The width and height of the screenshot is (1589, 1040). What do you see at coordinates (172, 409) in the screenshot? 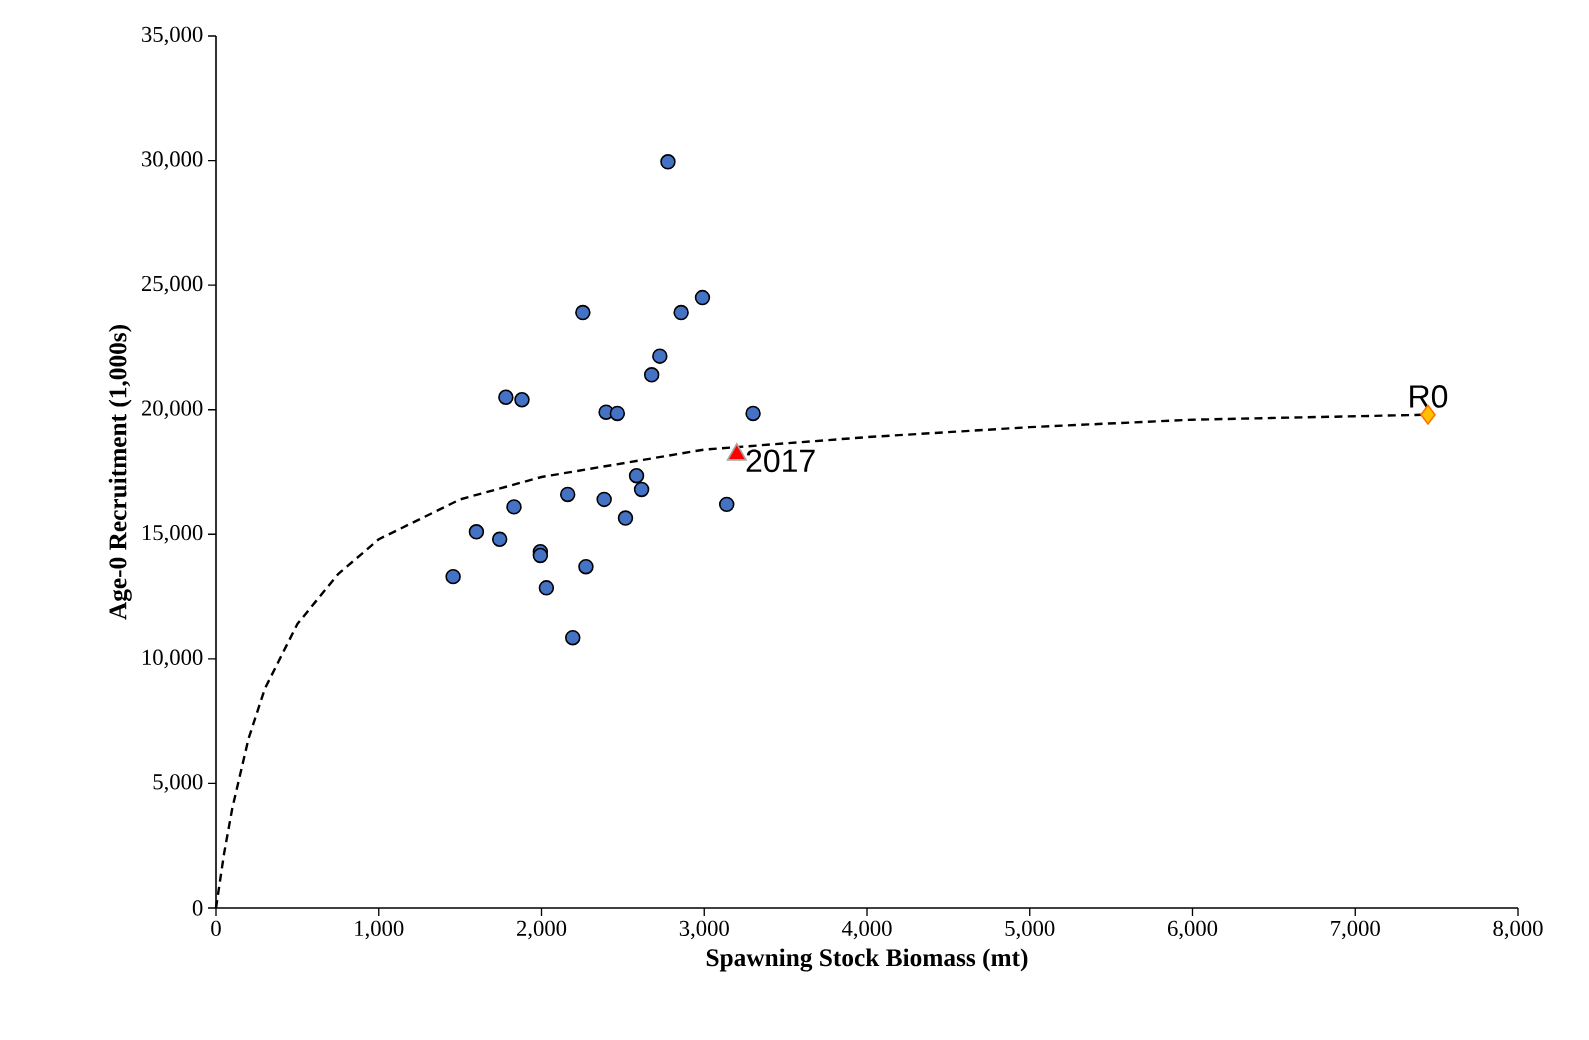
I see `y-tick-label: 20,000` at bounding box center [172, 409].